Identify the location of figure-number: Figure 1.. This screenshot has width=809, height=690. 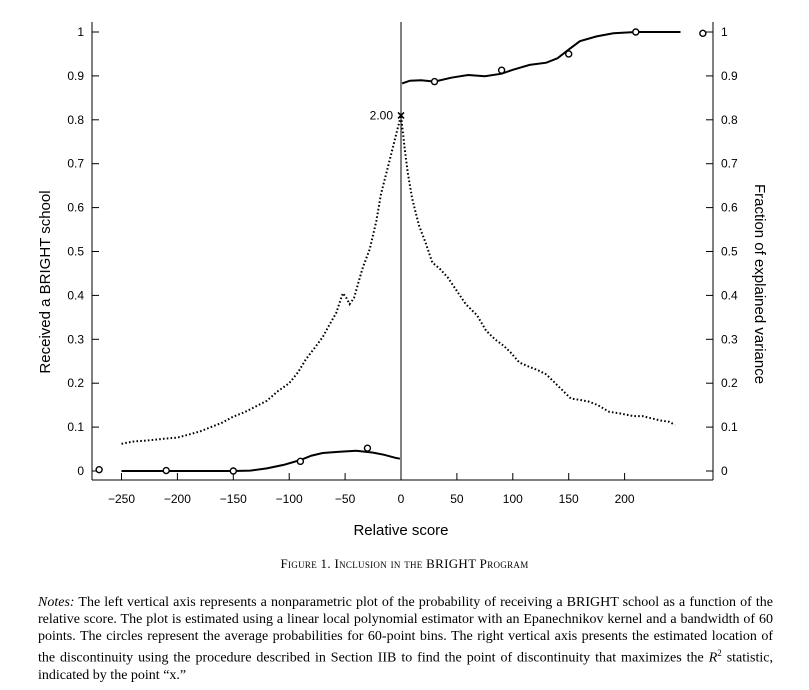
(305, 563).